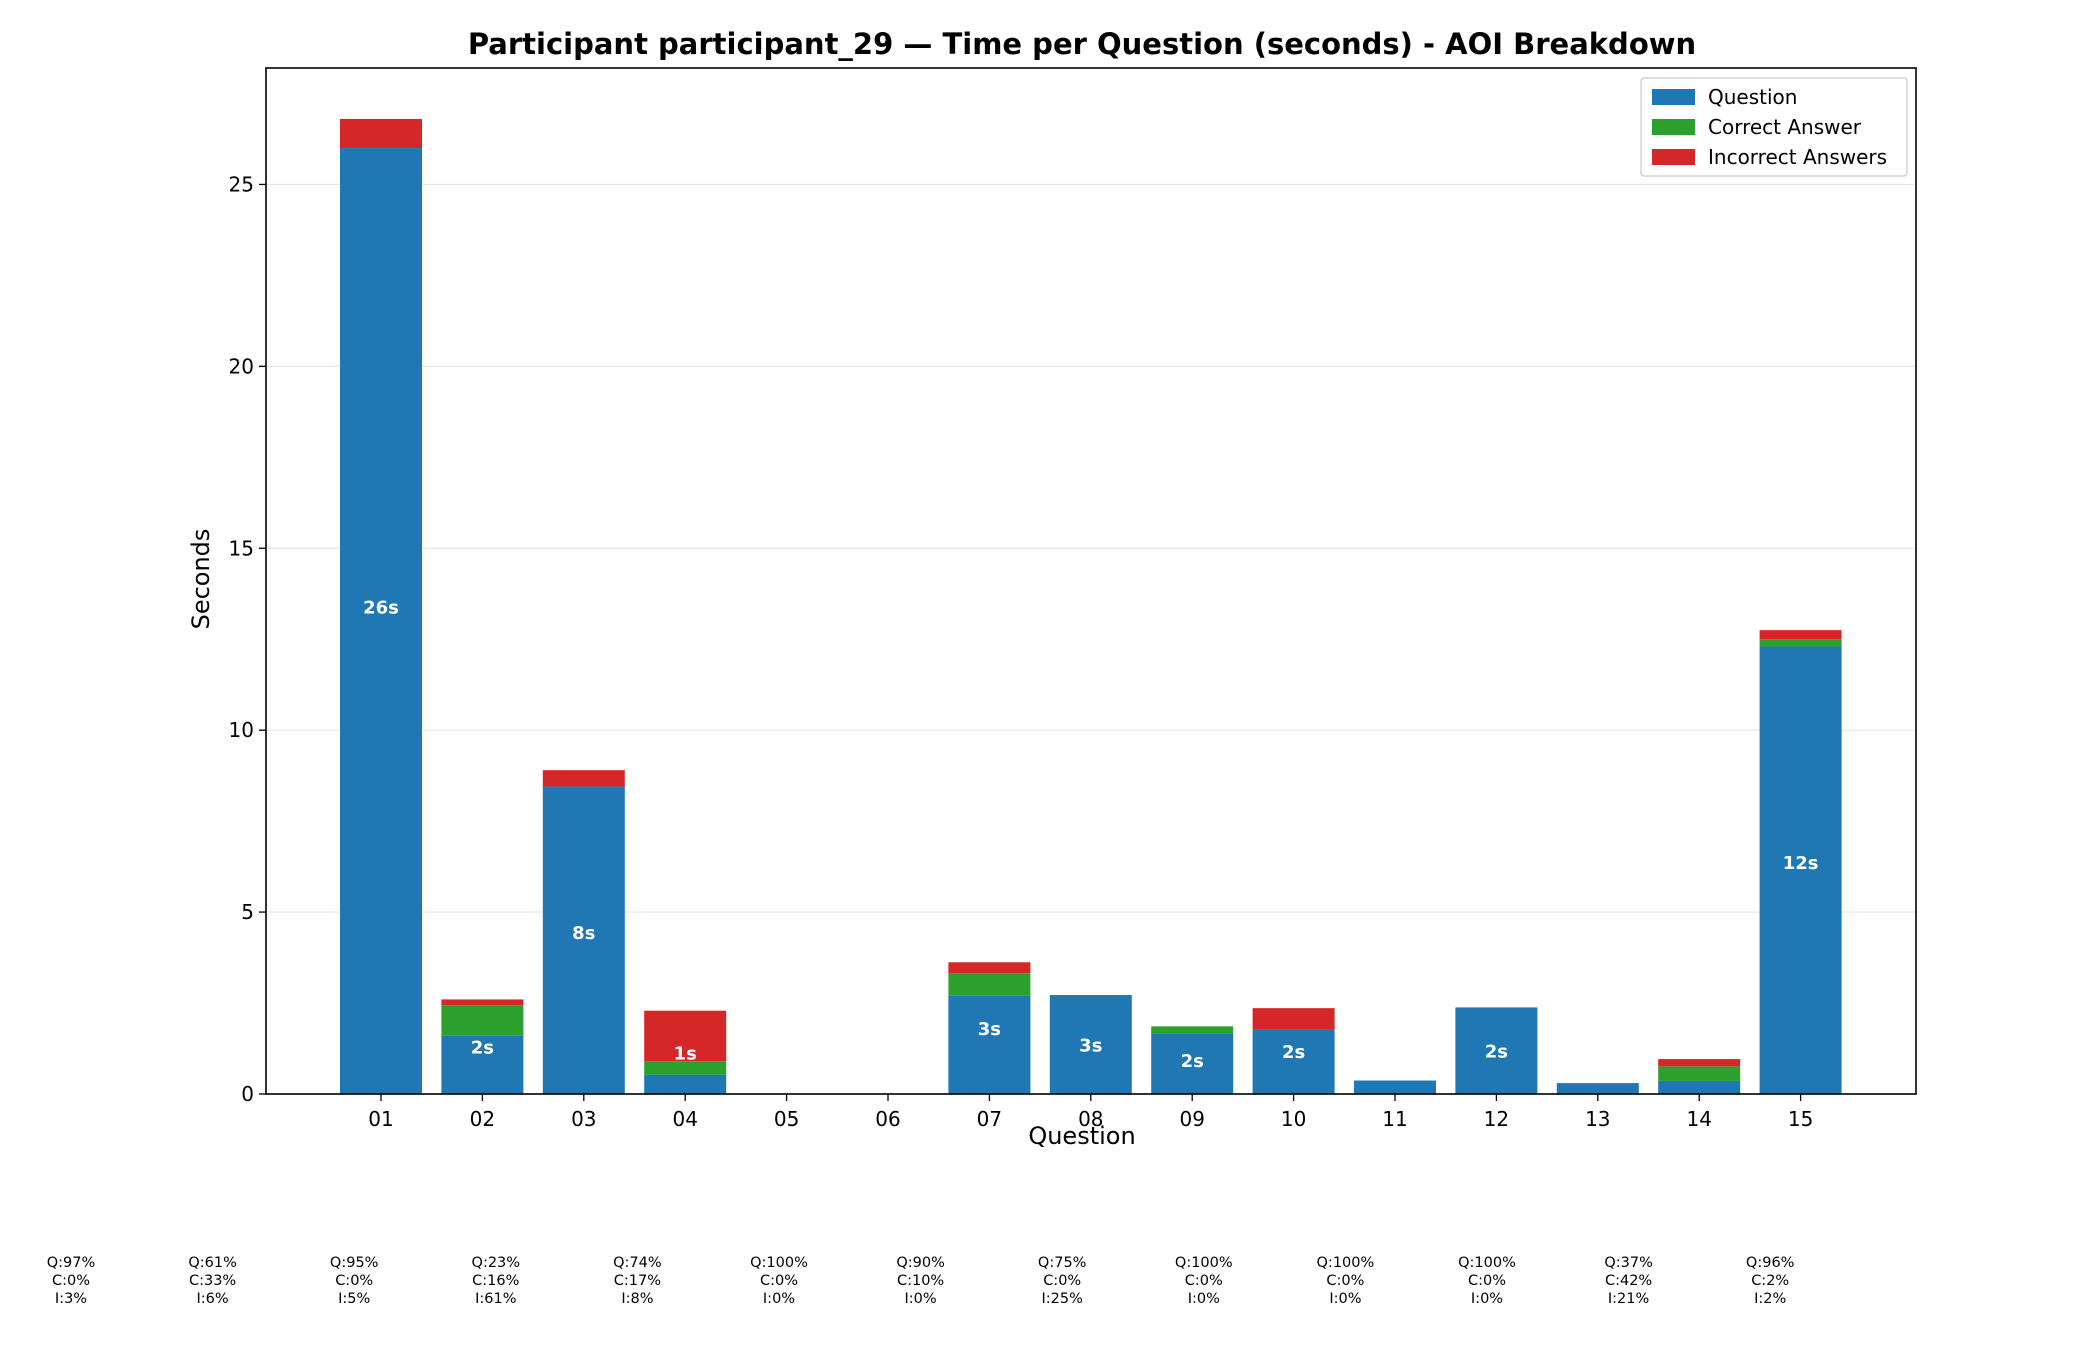 This screenshot has height=1350, width=2100. What do you see at coordinates (247, 1094) in the screenshot?
I see `y-tick-label: 0` at bounding box center [247, 1094].